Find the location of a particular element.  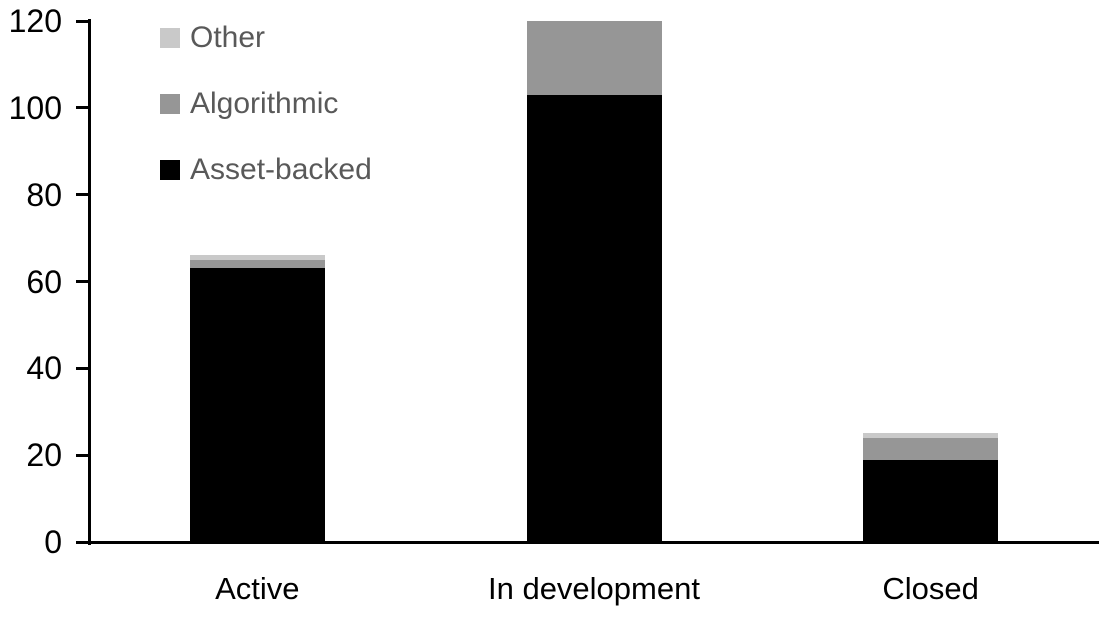

x-axis-category-label: Active is located at coordinates (257, 588).